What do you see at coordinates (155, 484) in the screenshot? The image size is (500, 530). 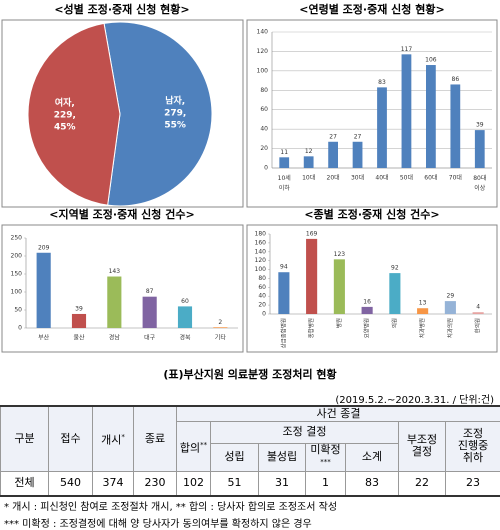 I see `table-cell: 230` at bounding box center [155, 484].